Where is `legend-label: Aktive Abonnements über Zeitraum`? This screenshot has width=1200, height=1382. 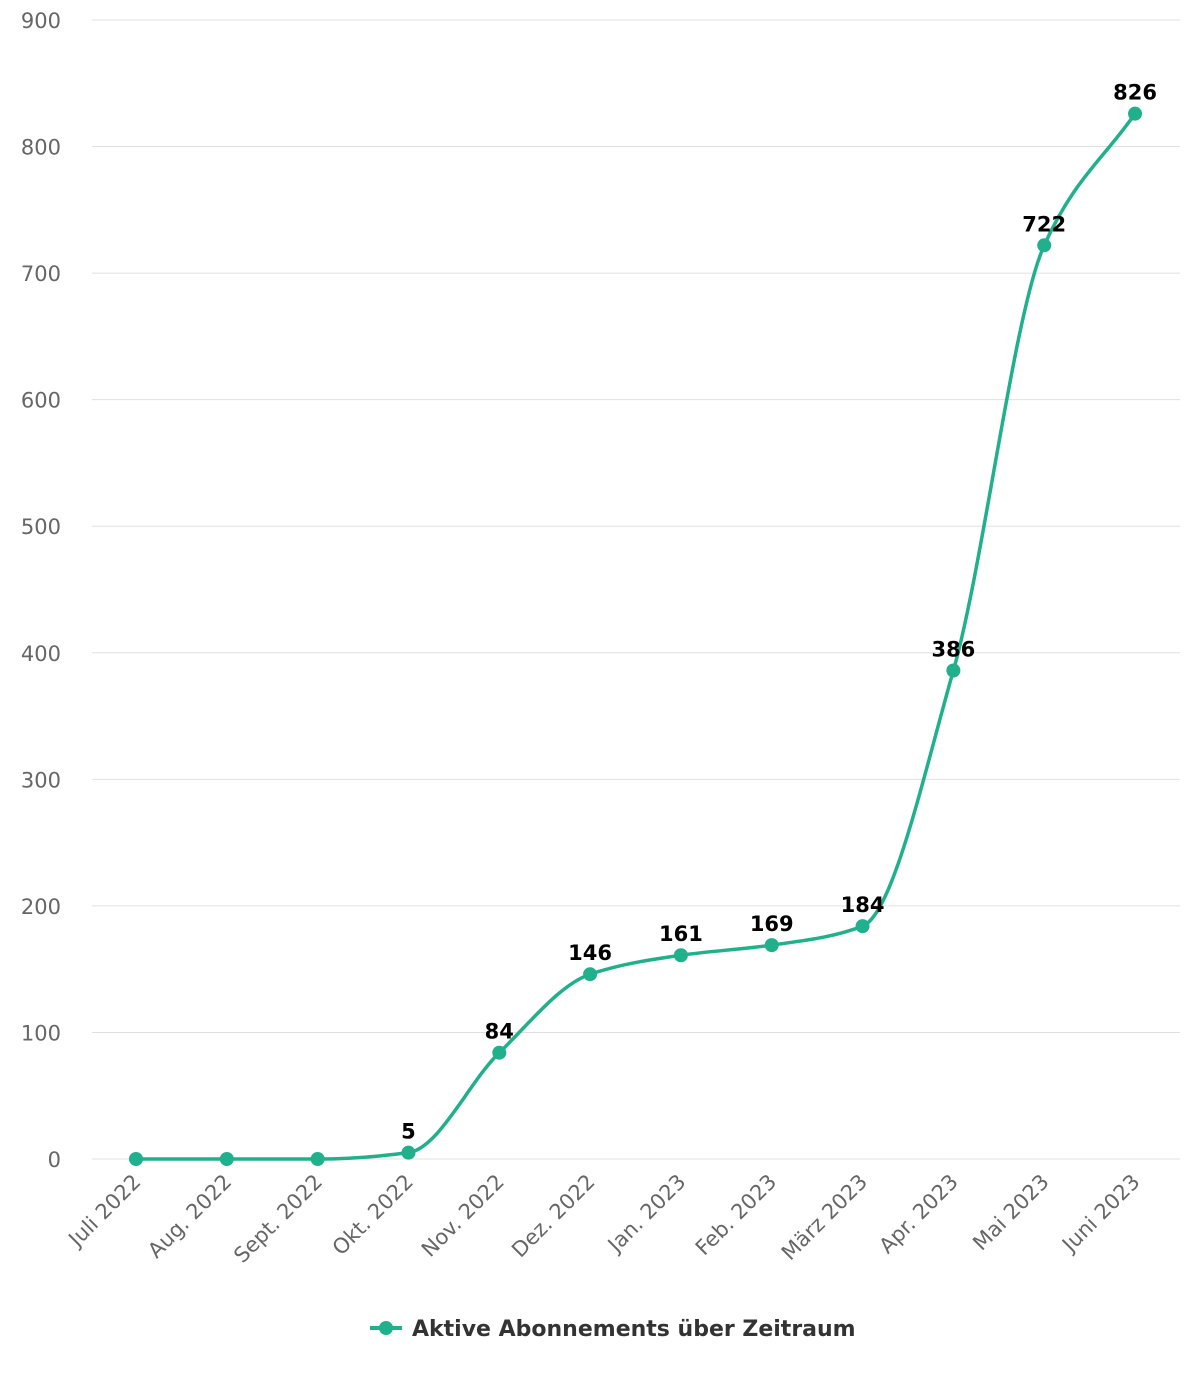 legend-label: Aktive Abonnements über Zeitraum is located at coordinates (634, 1329).